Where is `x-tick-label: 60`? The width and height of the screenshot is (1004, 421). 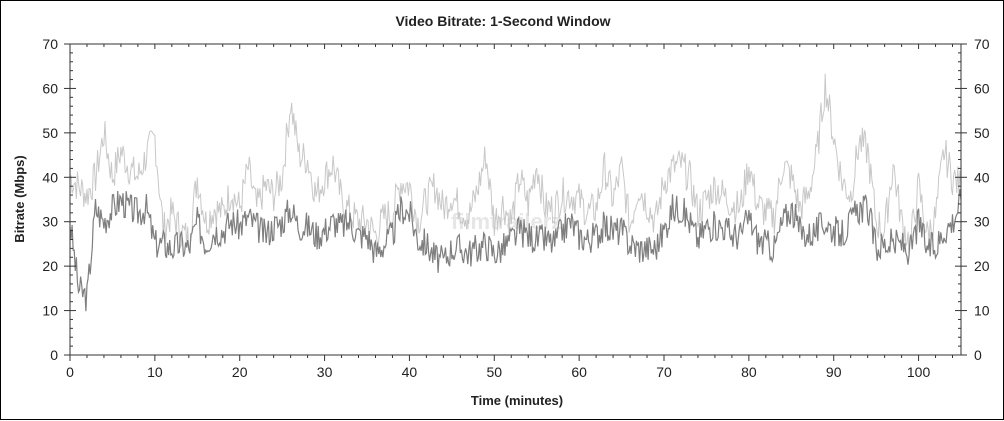 x-tick-label: 60 is located at coordinates (579, 372).